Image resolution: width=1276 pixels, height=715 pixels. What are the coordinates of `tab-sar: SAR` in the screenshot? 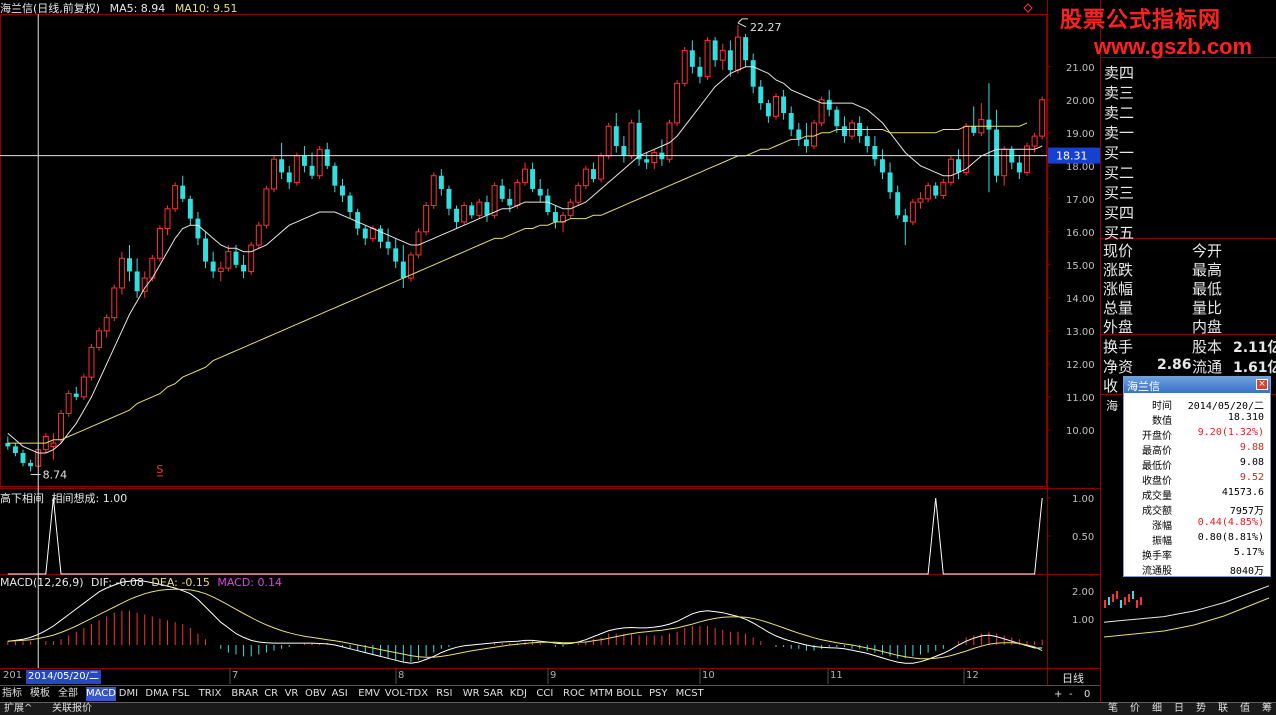 It's located at (493, 693).